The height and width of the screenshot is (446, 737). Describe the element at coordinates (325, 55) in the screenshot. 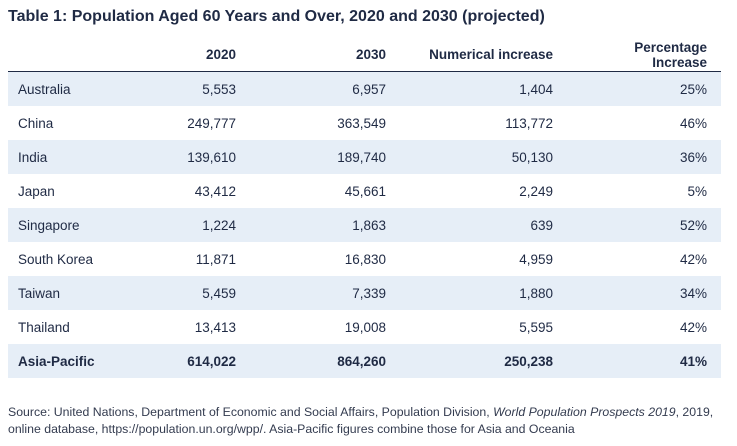

I see `header-2030: 2030` at that location.